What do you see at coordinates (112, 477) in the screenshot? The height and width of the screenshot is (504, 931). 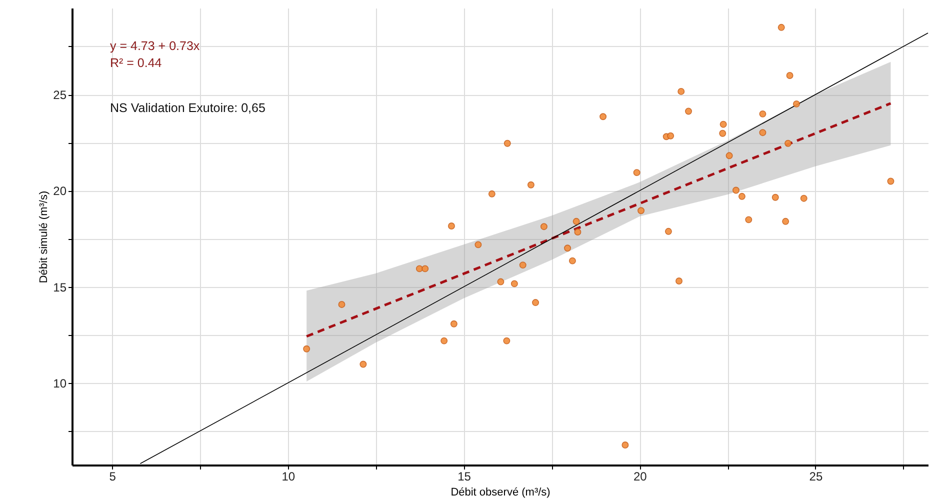 I see `x-tick-label: 5` at bounding box center [112, 477].